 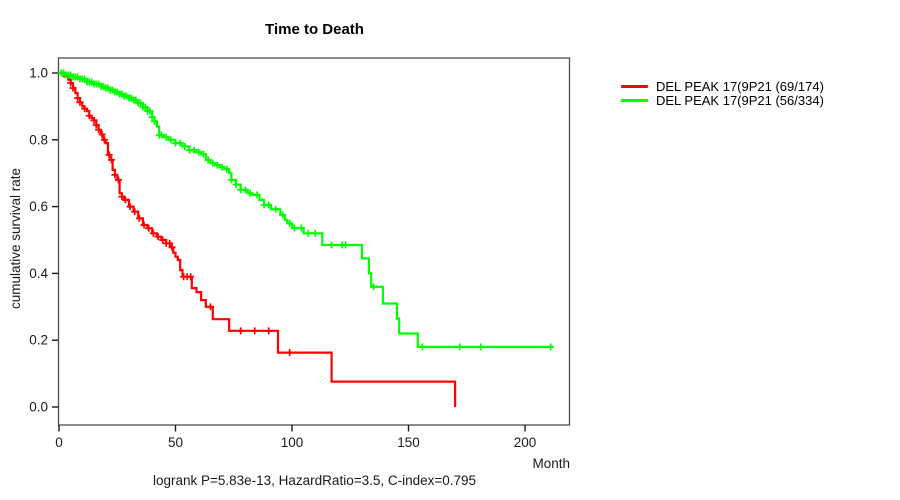 I want to click on y-tick-label: 0.0, so click(x=38, y=407).